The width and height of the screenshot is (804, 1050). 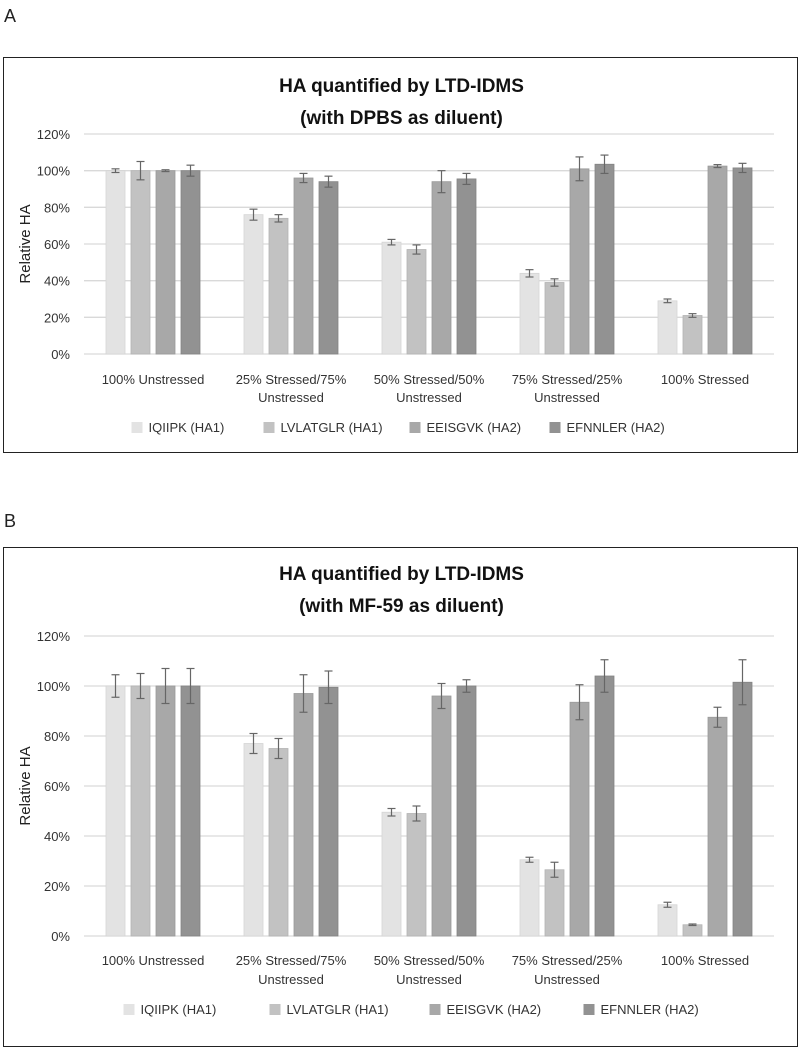 I want to click on chart-subtitle: (with MF-59 as diluent), so click(x=401, y=606).